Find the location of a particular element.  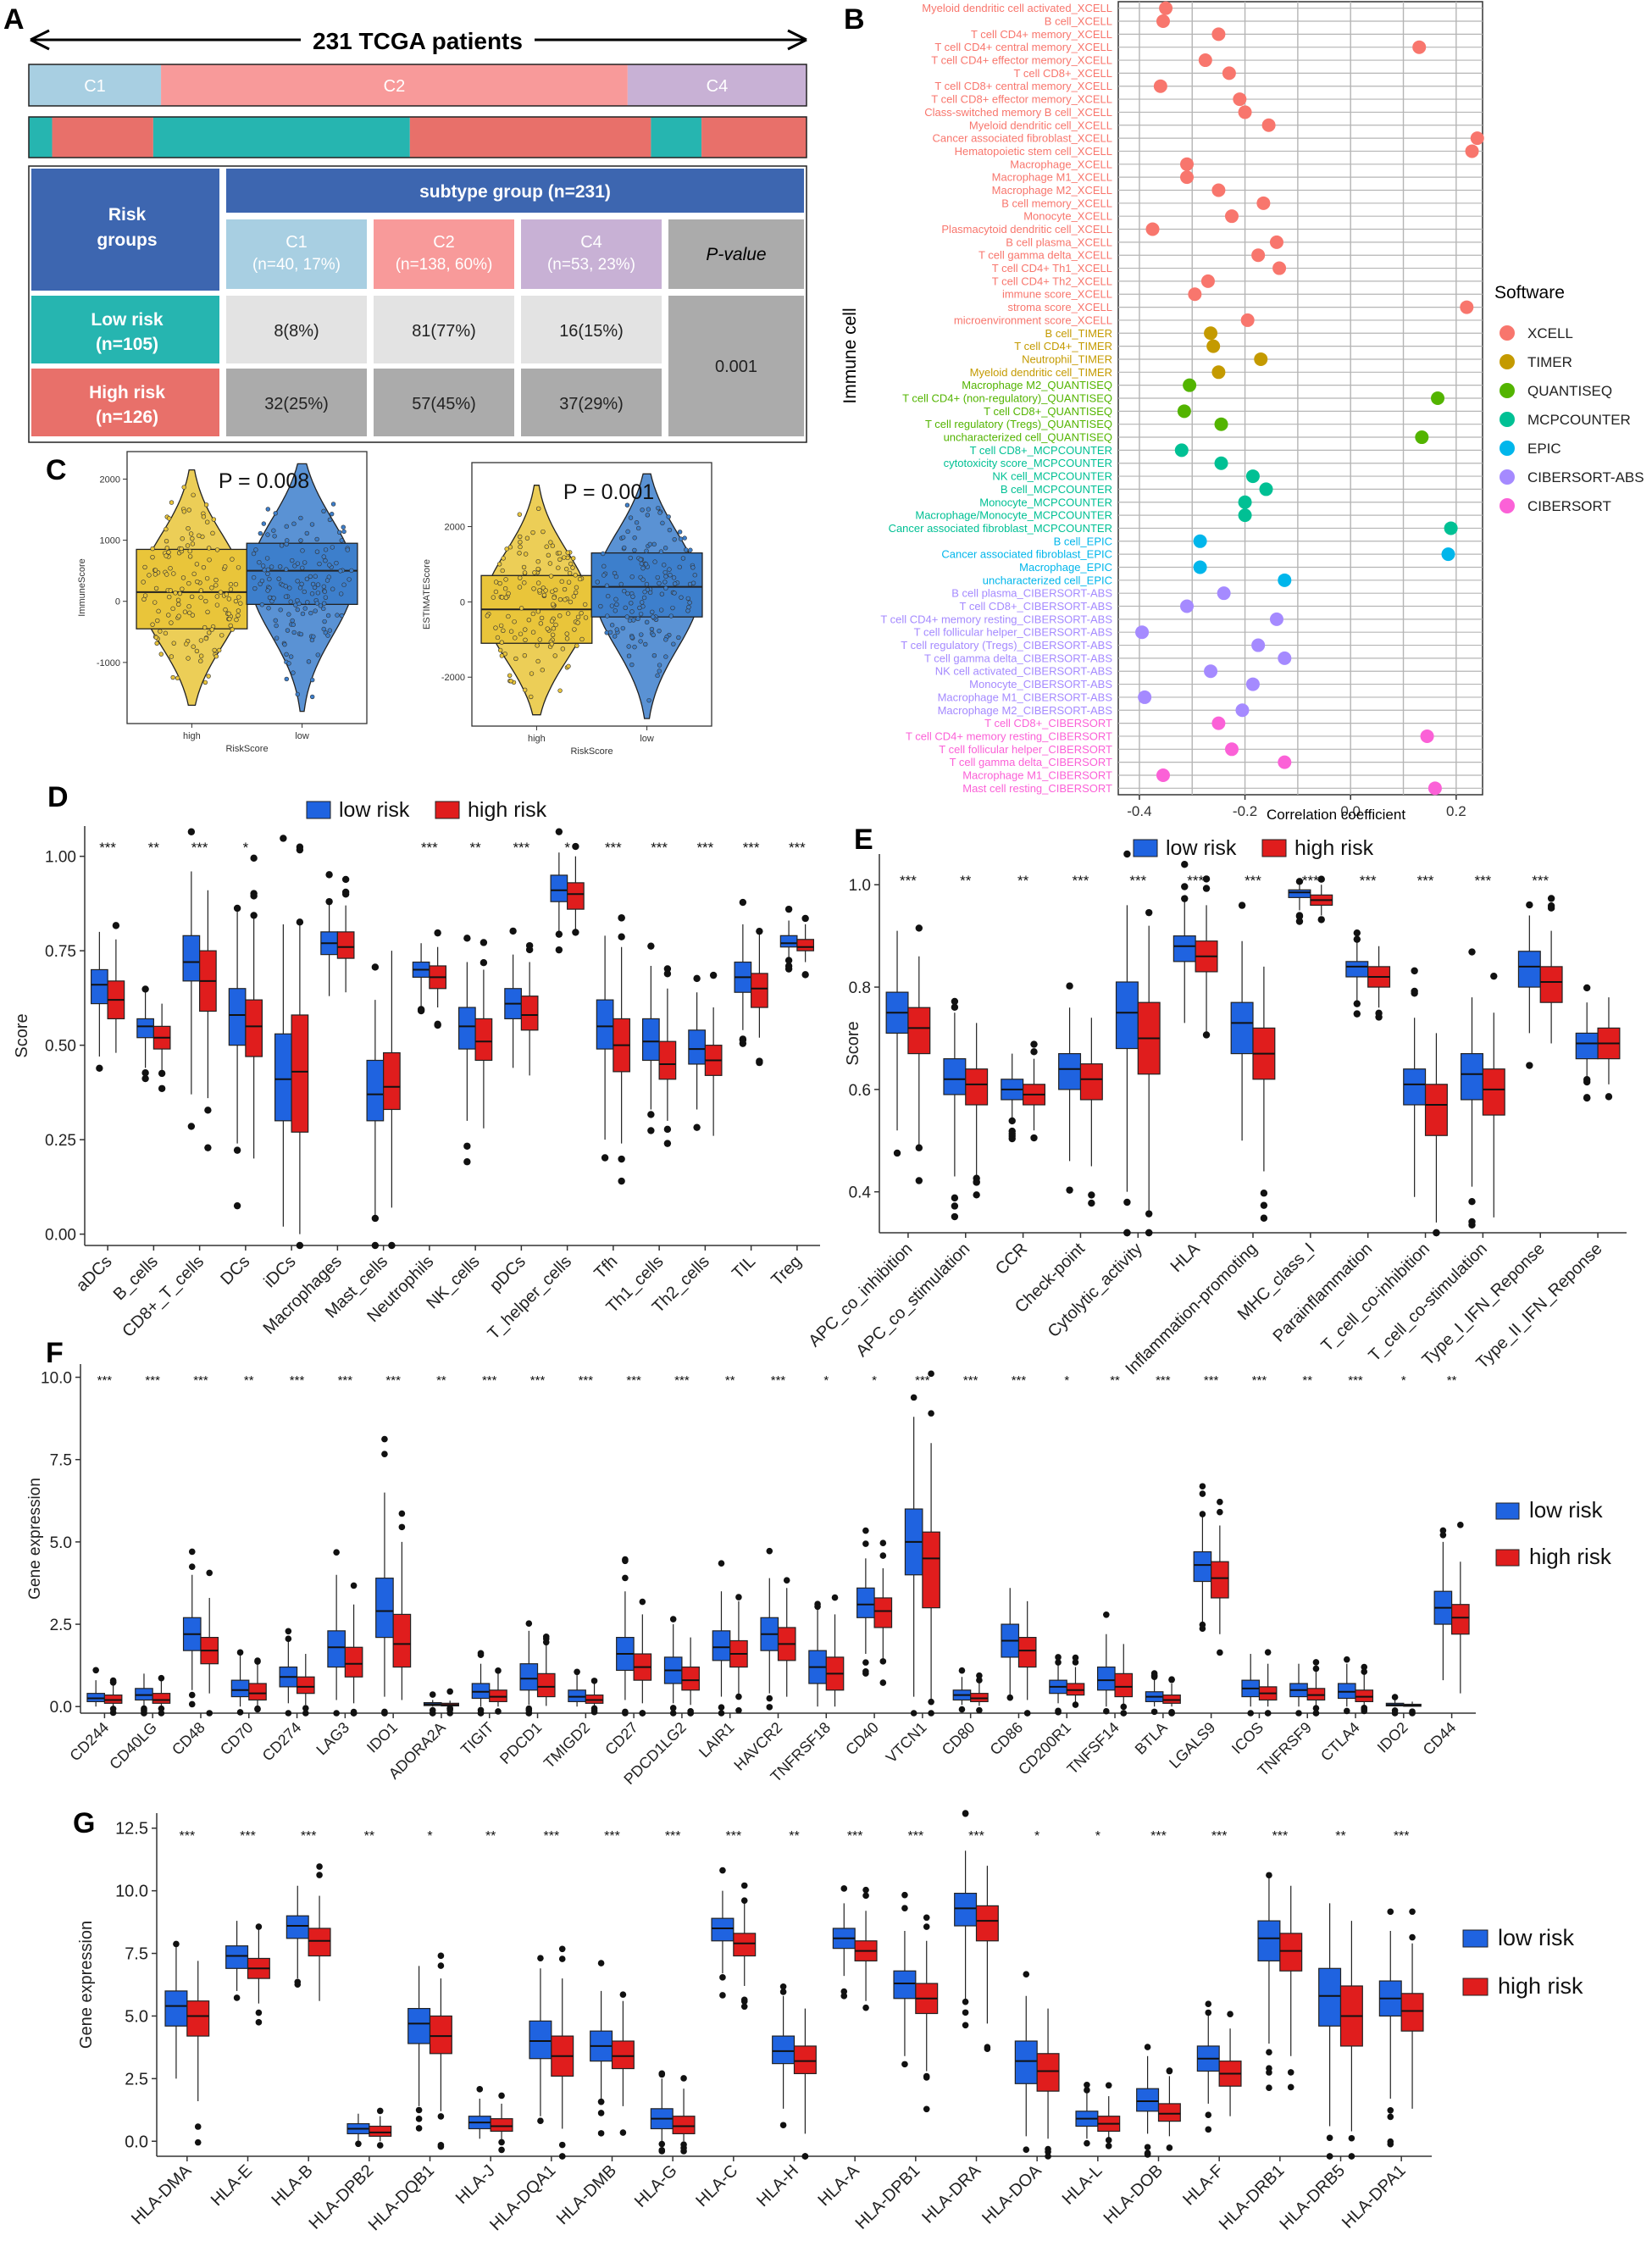

xtick-label: HLA-DMA is located at coordinates (162, 2195).